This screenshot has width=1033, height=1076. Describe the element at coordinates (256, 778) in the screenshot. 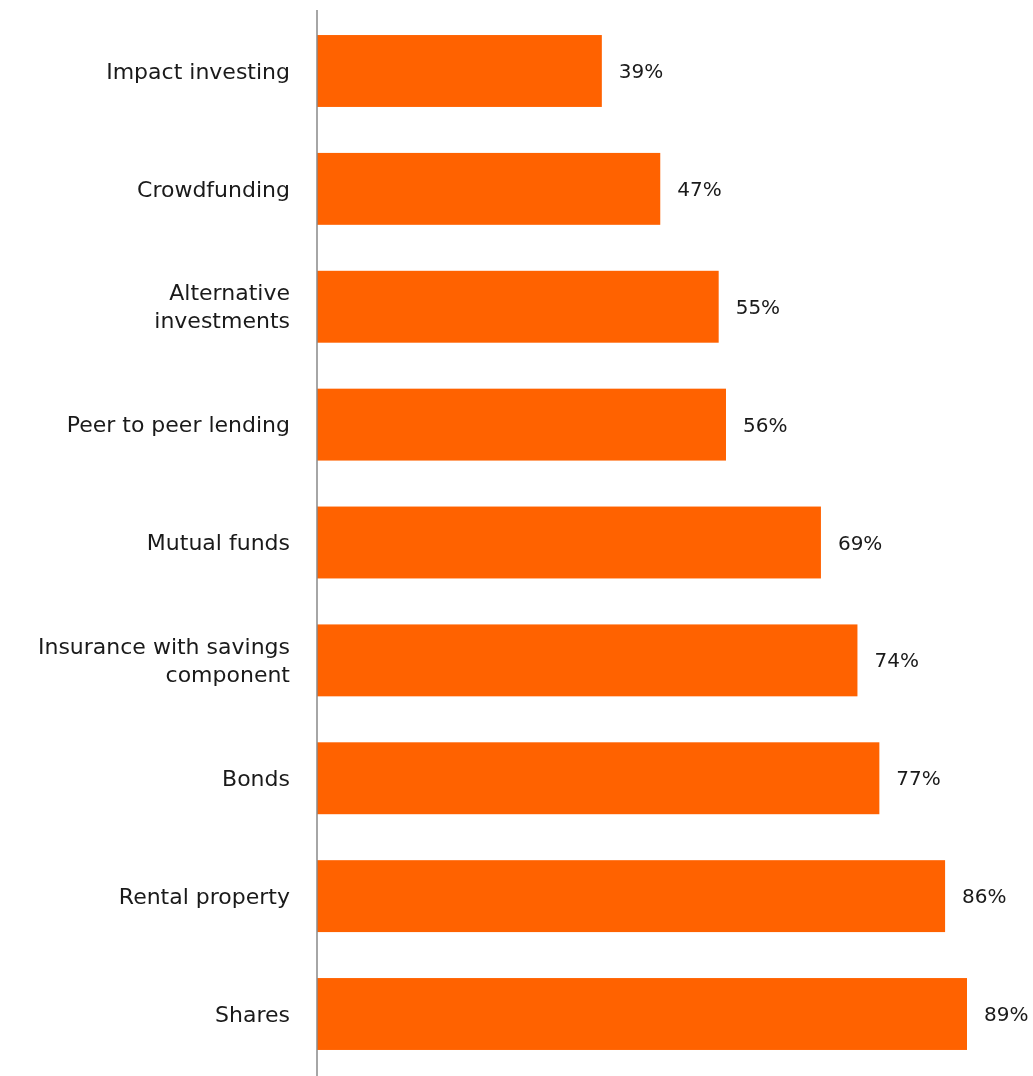

I see `y-tick-label: Bonds` at that location.